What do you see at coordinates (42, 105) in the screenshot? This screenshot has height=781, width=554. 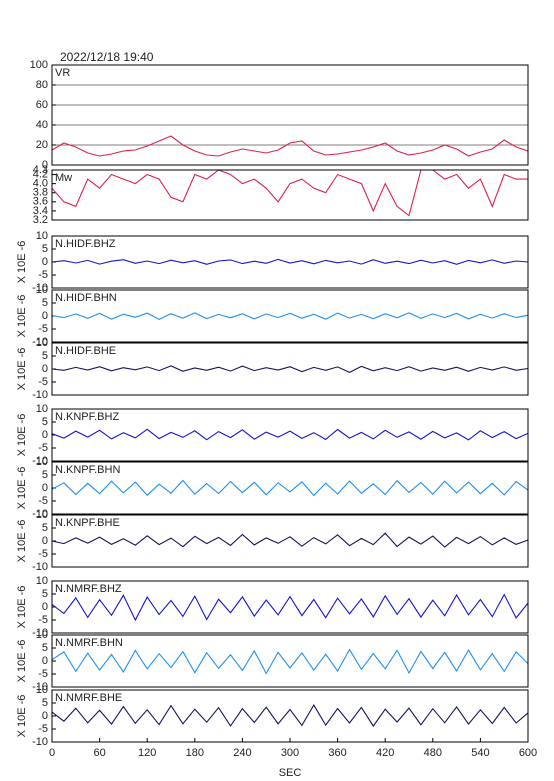 I see `y-tick-label: 60` at bounding box center [42, 105].